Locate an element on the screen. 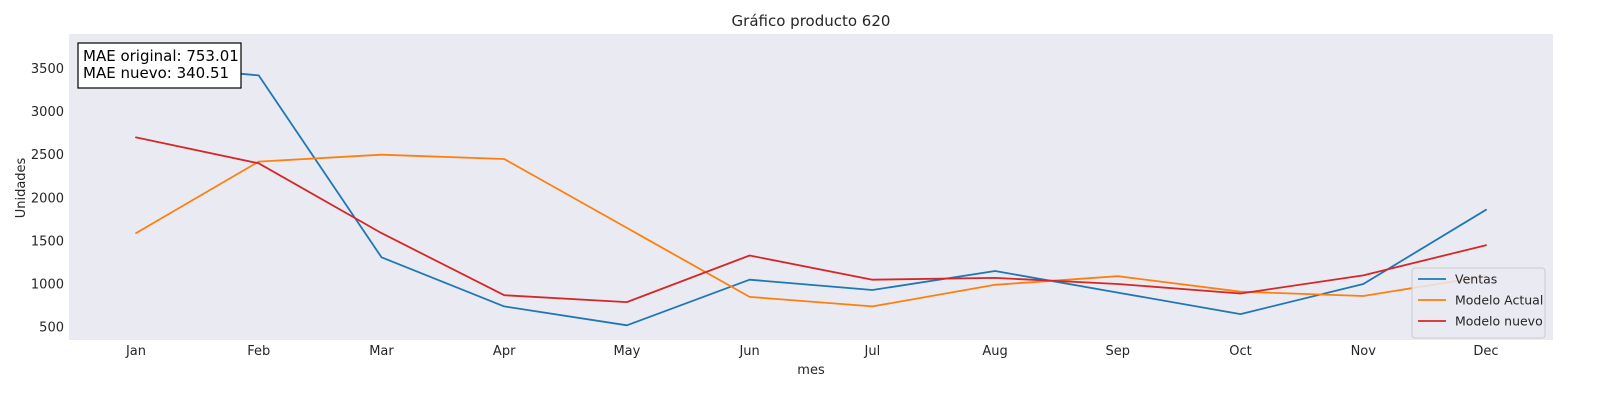  x-axis-ticks: Jan Feb Mar Apr May Jun Jul Aug Sep Oct Nov Dec is located at coordinates (812, 351).